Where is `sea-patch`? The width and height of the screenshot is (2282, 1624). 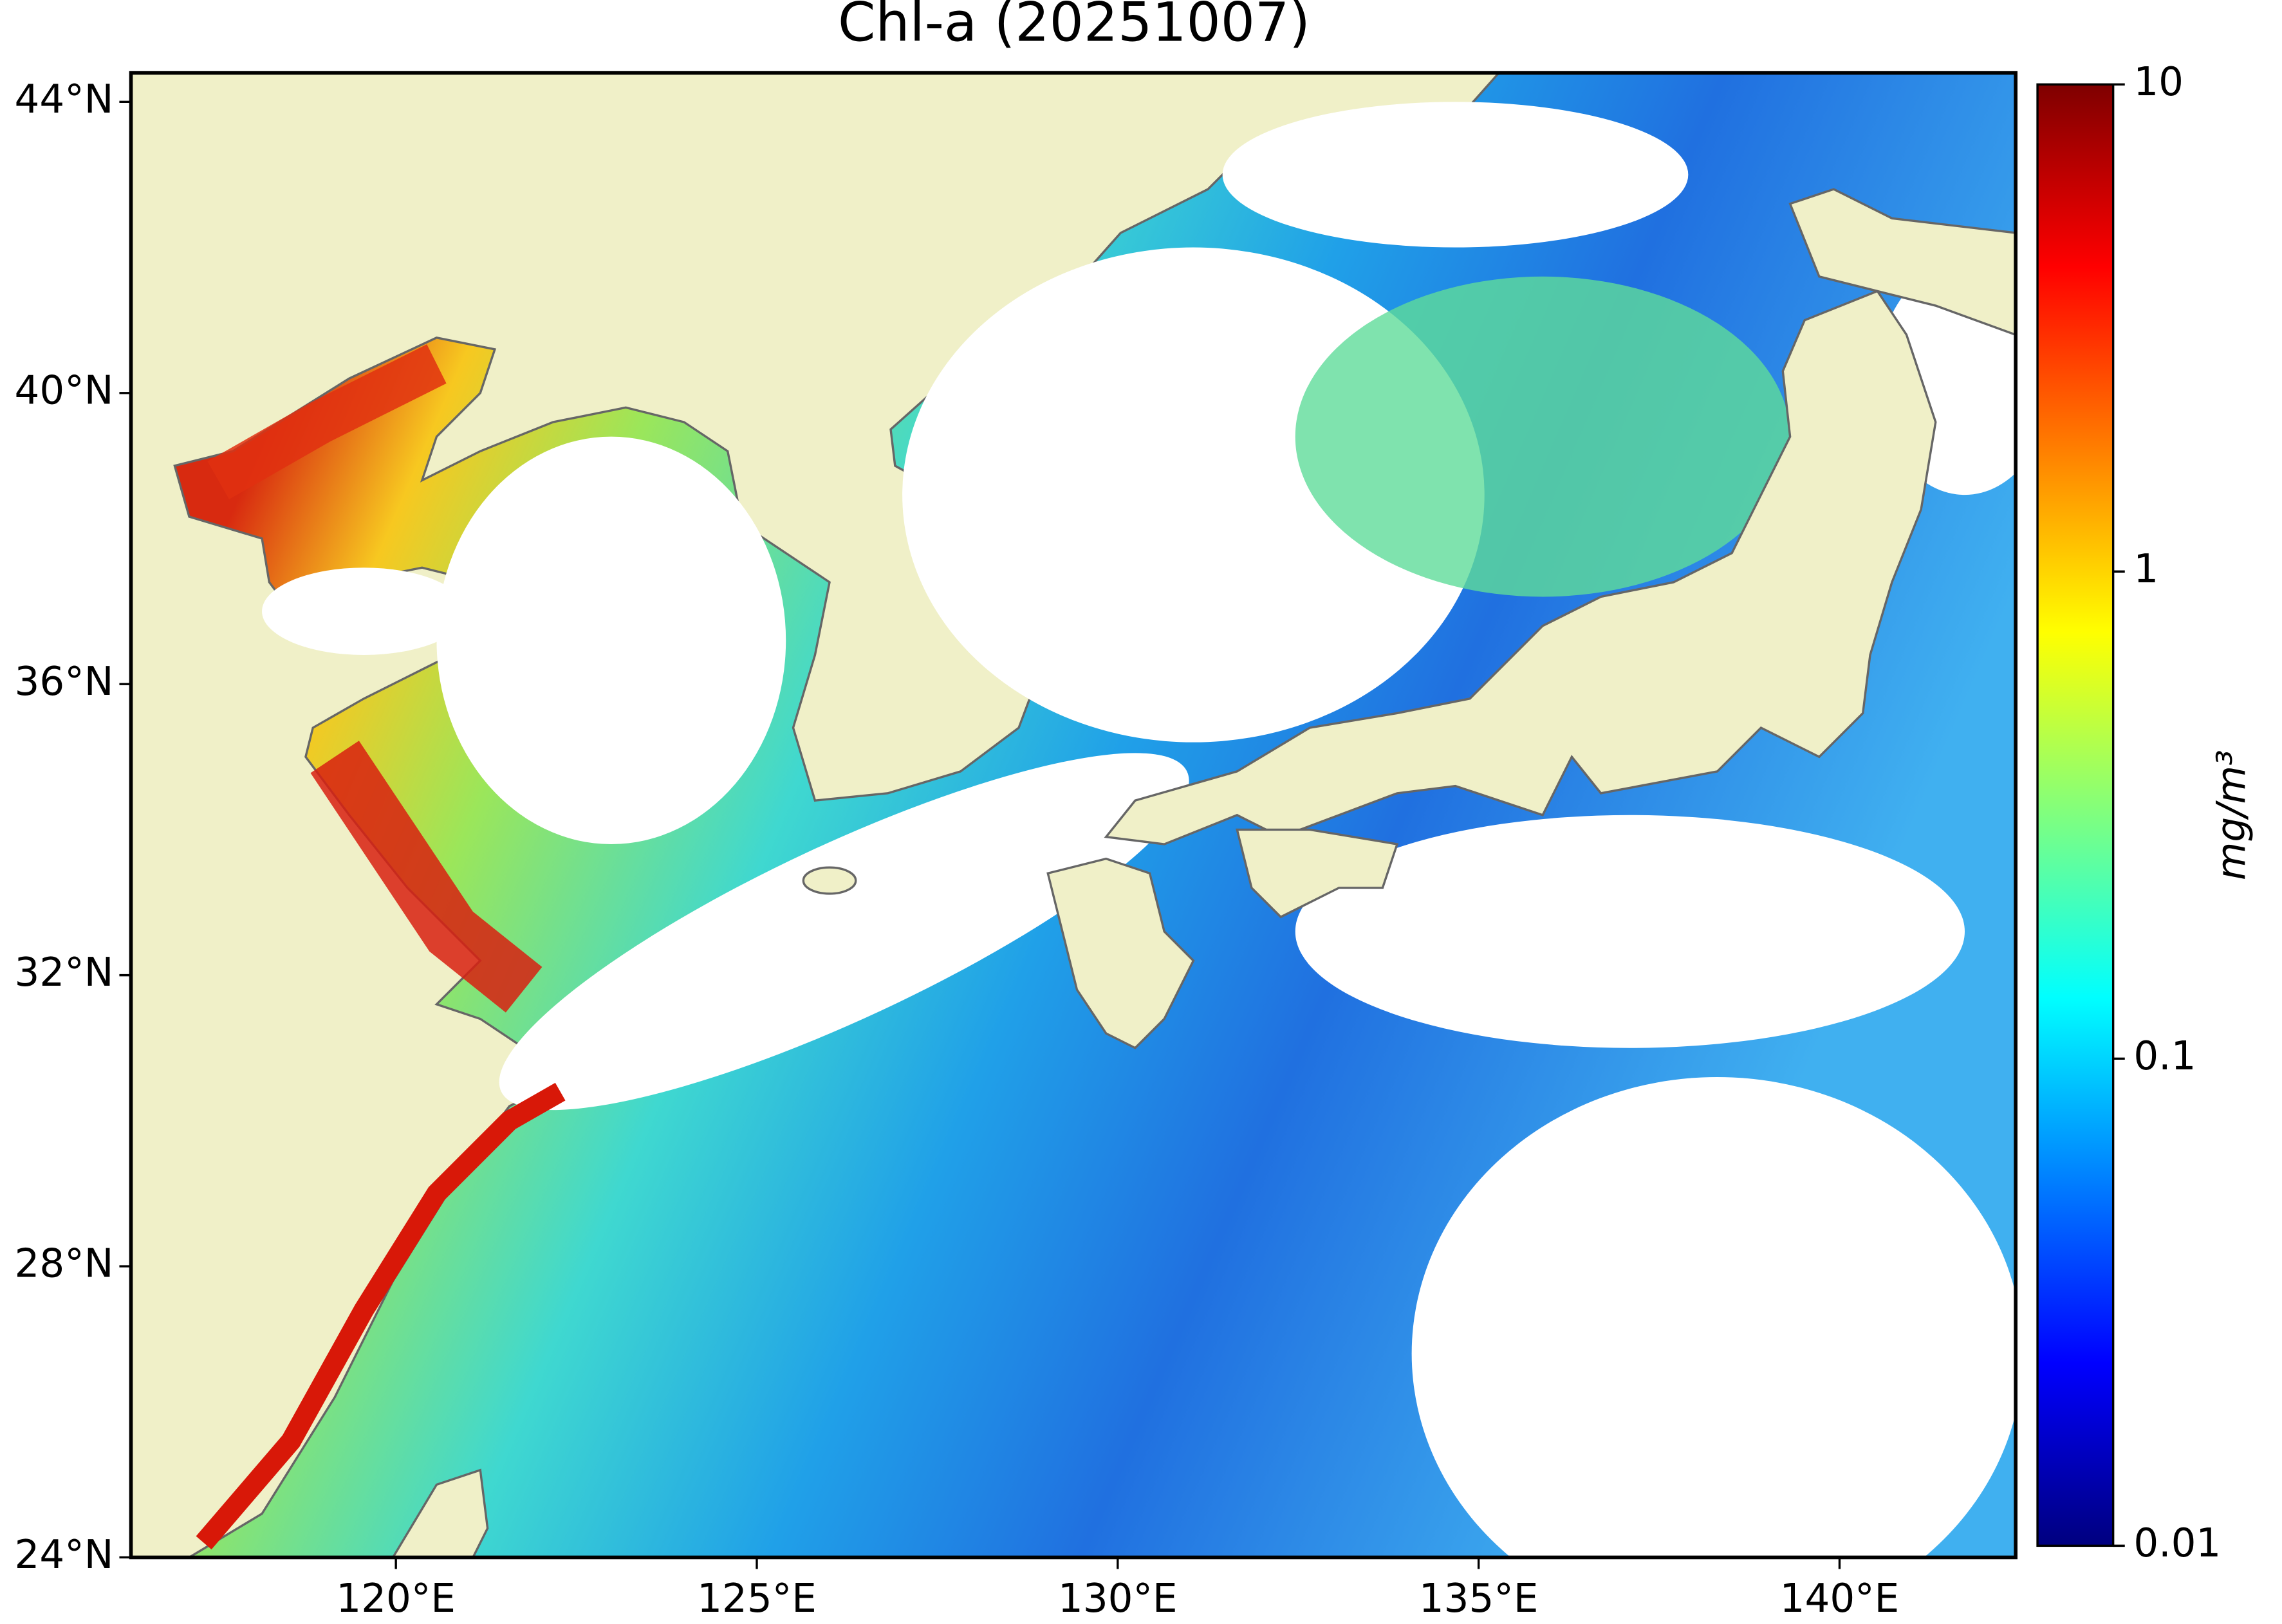
sea-patch is located at coordinates (1542, 437).